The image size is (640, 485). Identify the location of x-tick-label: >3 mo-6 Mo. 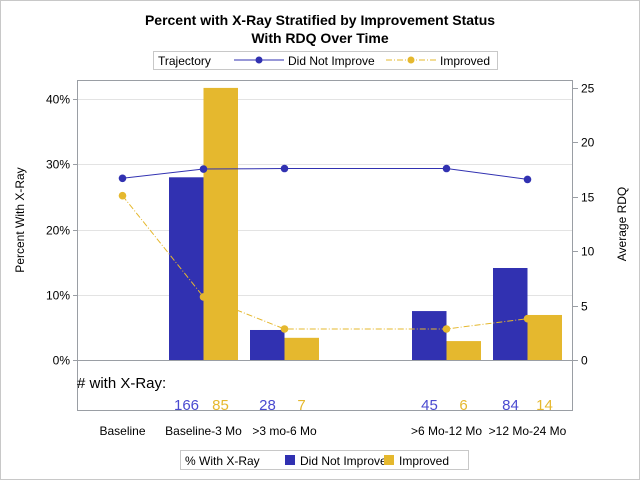
(284, 431).